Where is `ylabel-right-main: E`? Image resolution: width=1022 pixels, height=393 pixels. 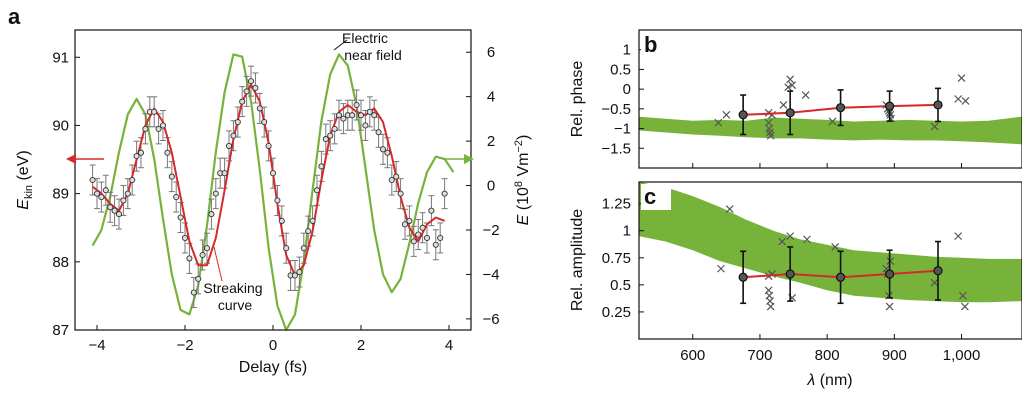 ylabel-right-main: E is located at coordinates (523, 219).